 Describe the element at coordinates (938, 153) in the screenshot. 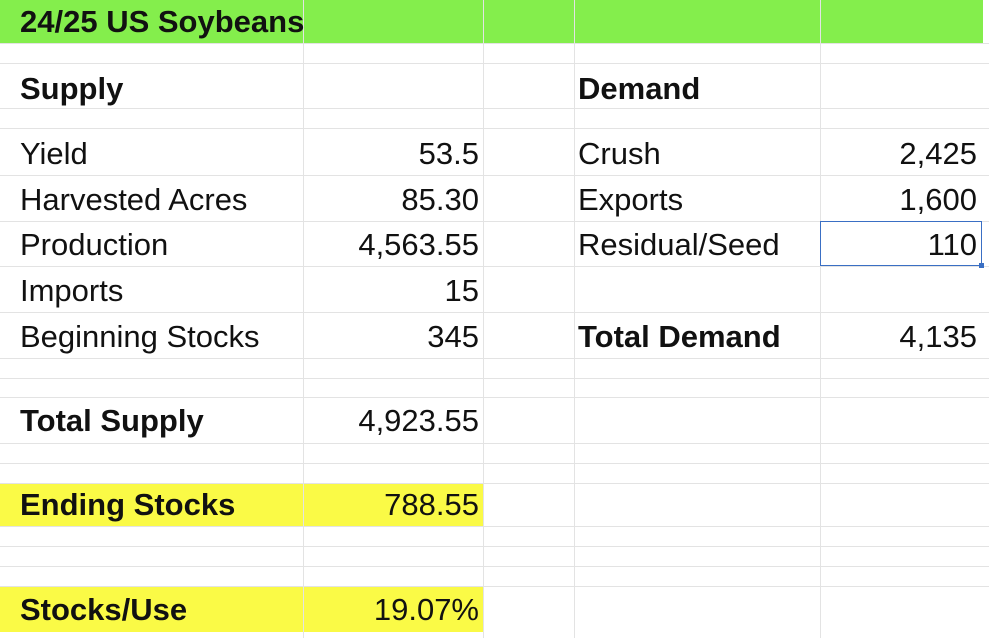

I see `demand-value-crush: 2,425` at that location.